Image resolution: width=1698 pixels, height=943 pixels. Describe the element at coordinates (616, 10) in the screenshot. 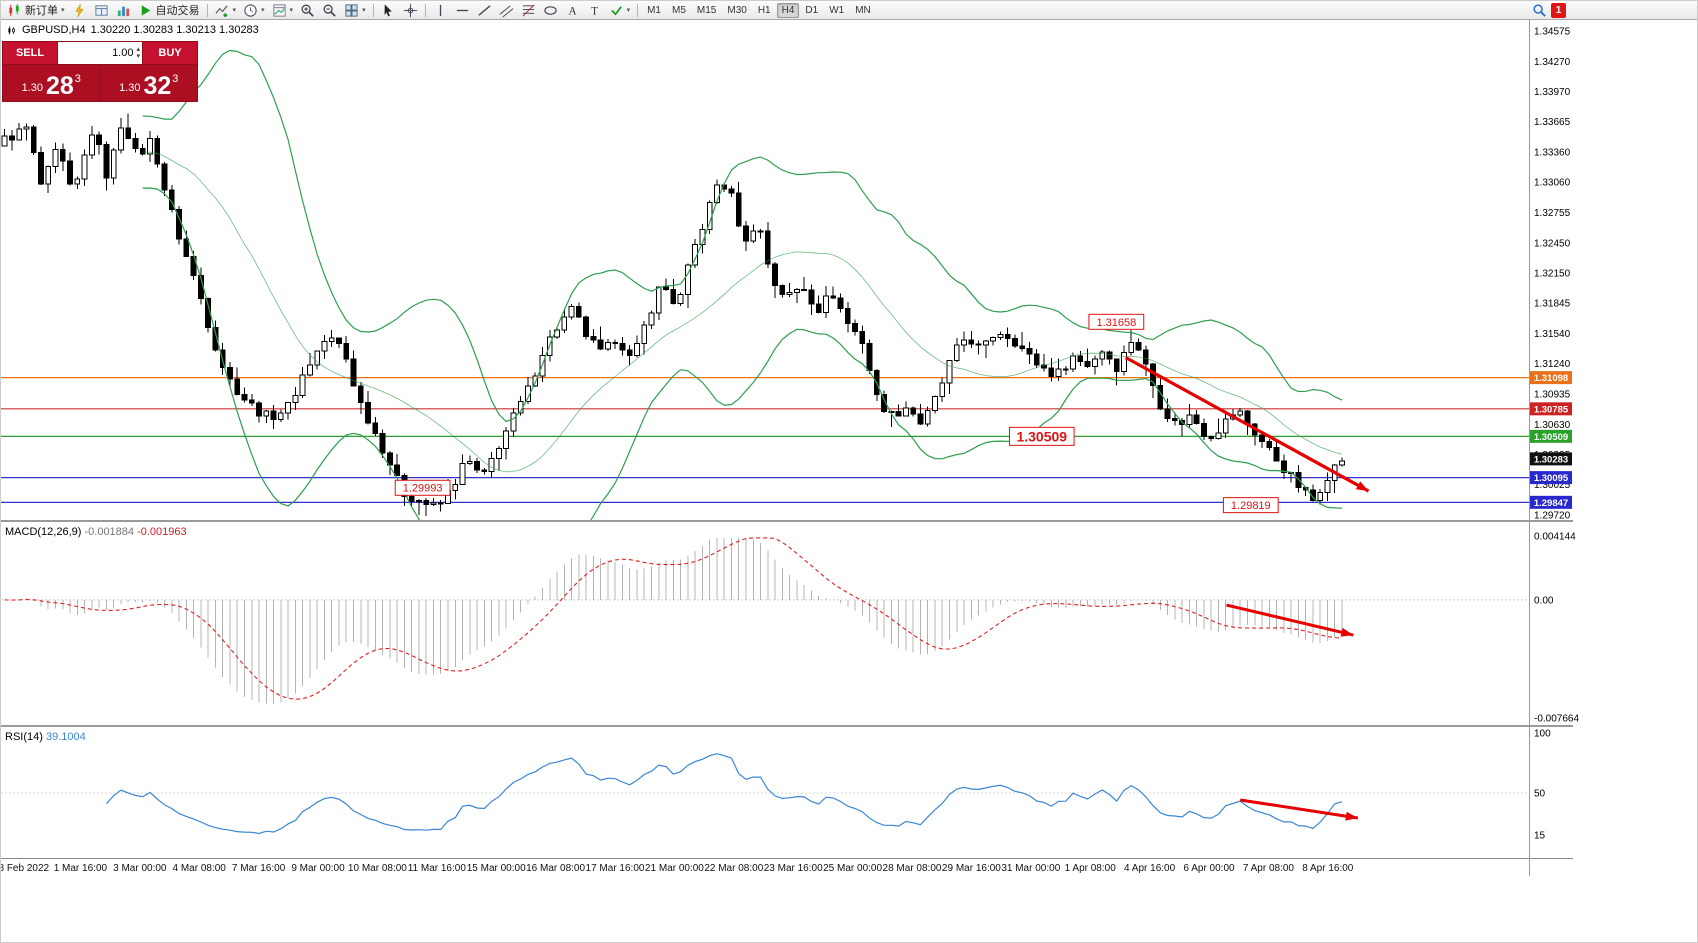

I see `arrow-marker-icon` at that location.